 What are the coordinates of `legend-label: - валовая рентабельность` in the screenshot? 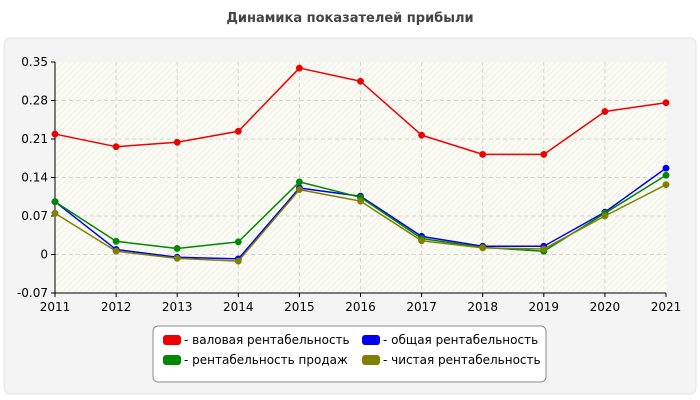 It's located at (267, 340).